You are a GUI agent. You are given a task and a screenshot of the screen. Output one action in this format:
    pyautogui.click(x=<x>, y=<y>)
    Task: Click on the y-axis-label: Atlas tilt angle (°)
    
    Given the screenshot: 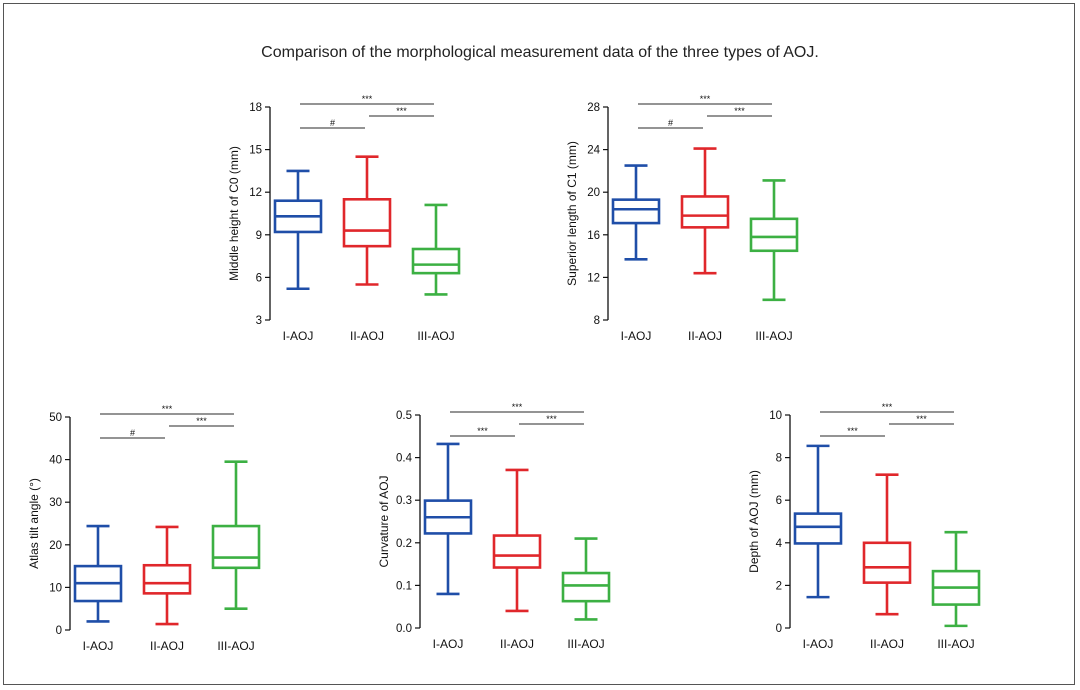 What is the action you would take?
    pyautogui.click(x=34, y=523)
    